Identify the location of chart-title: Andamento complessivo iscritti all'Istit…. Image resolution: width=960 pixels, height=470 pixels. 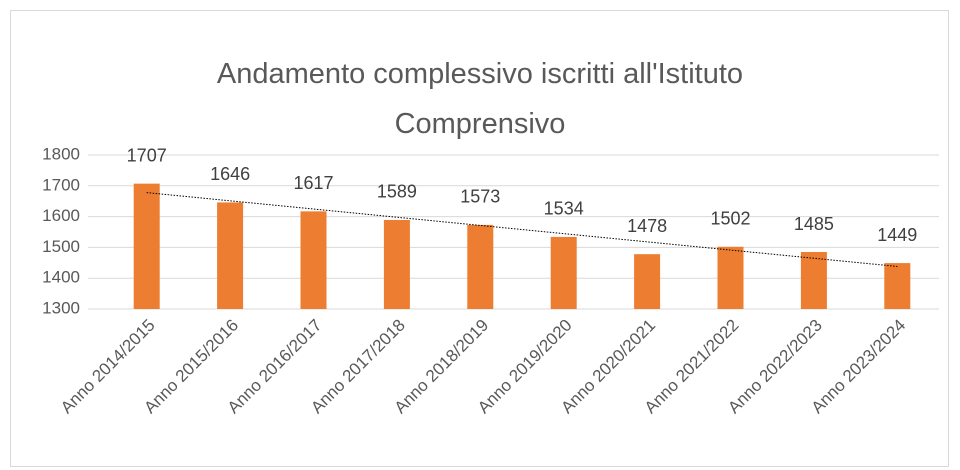
(480, 99).